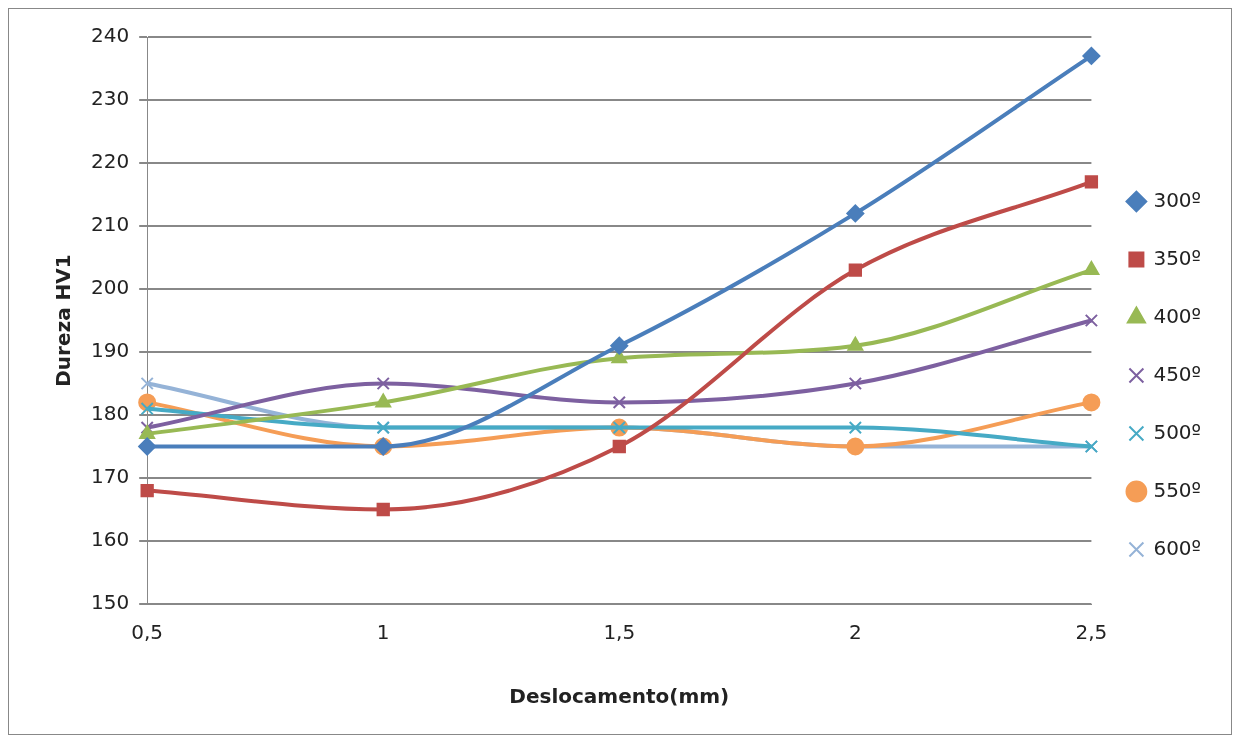 This screenshot has width=1242, height=747. I want to click on x-tick-label: 0,5, so click(147, 632).